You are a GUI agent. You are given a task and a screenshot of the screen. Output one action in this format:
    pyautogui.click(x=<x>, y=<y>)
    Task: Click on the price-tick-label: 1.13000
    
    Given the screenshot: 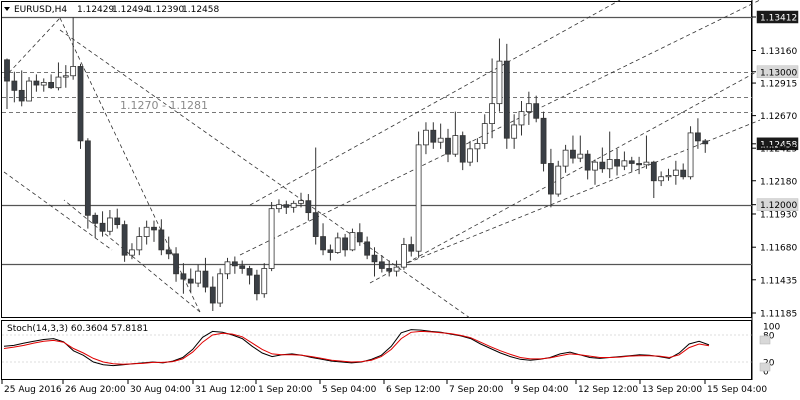 What is the action you would take?
    pyautogui.click(x=778, y=73)
    